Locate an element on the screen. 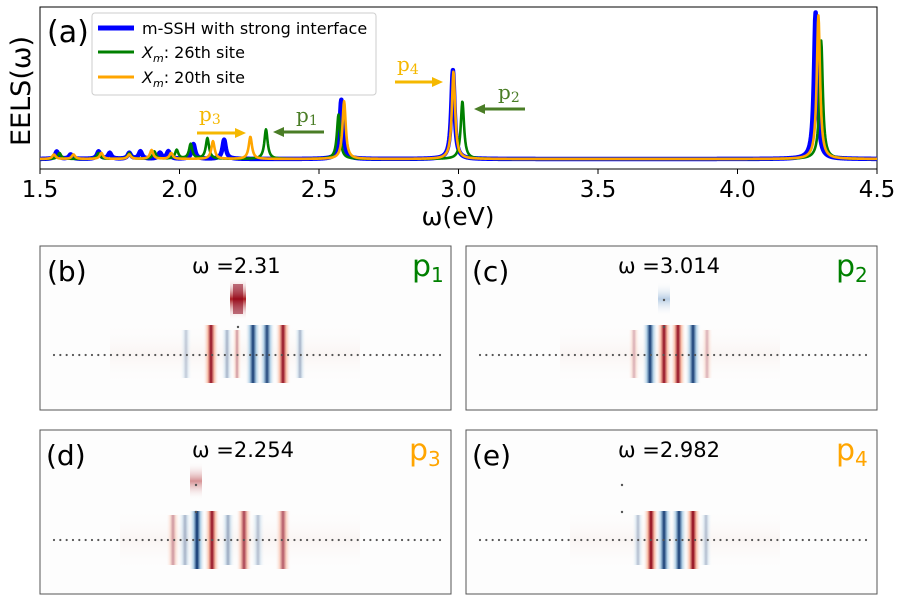 This screenshot has width=904, height=599. mode-panel-e-label: (e) is located at coordinates (491, 455).